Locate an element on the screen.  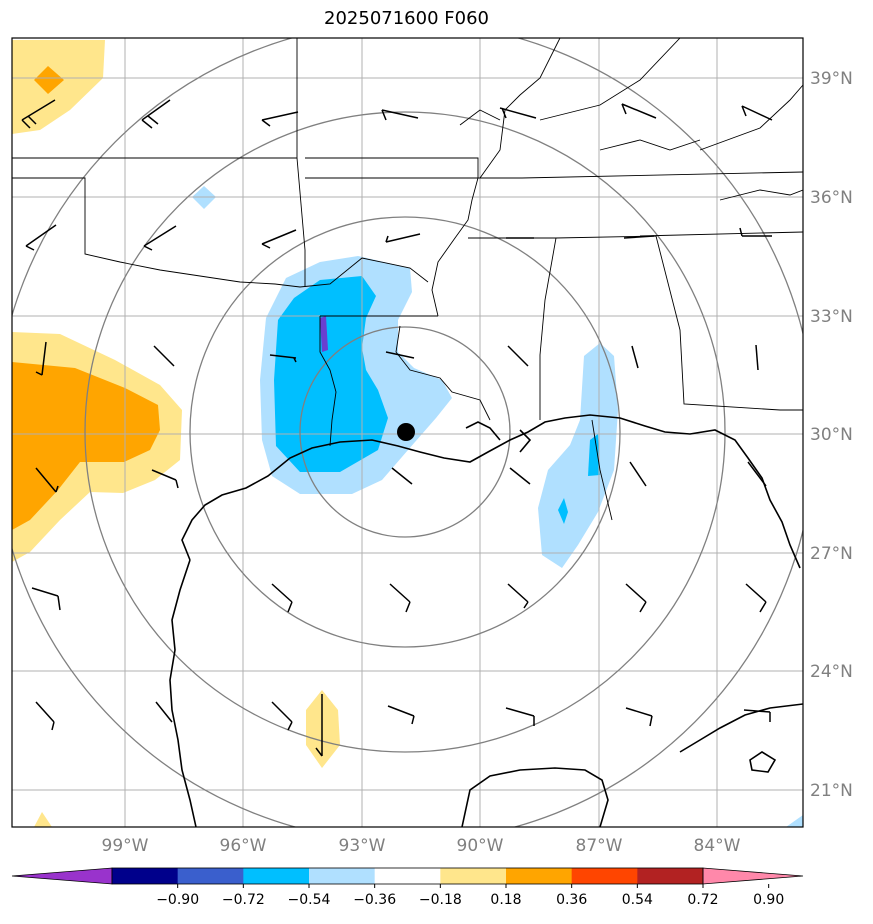
lon-label: 84°W is located at coordinates (717, 846).